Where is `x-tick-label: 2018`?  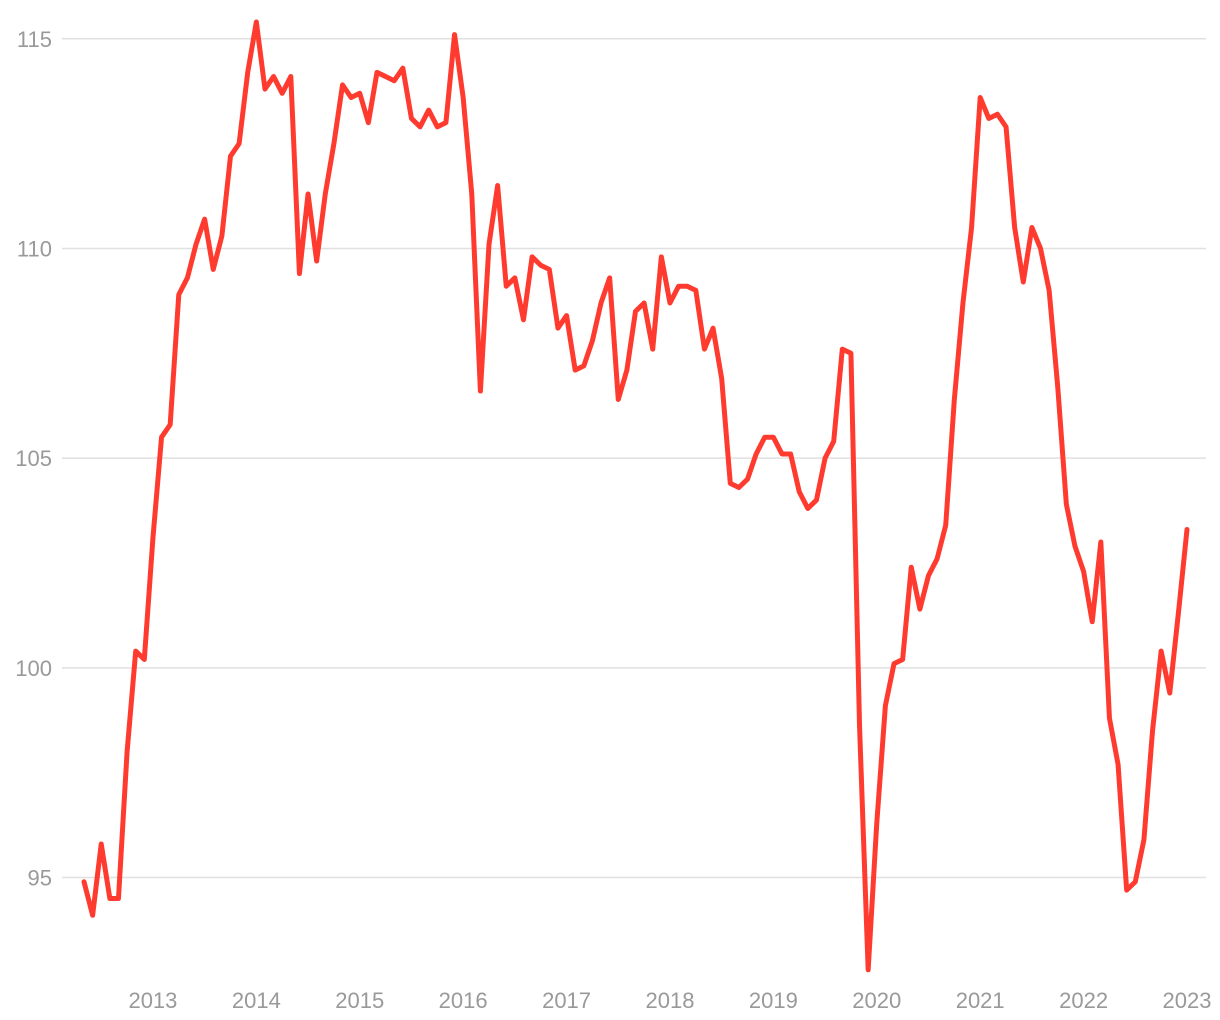
x-tick-label: 2018 is located at coordinates (669, 1000).